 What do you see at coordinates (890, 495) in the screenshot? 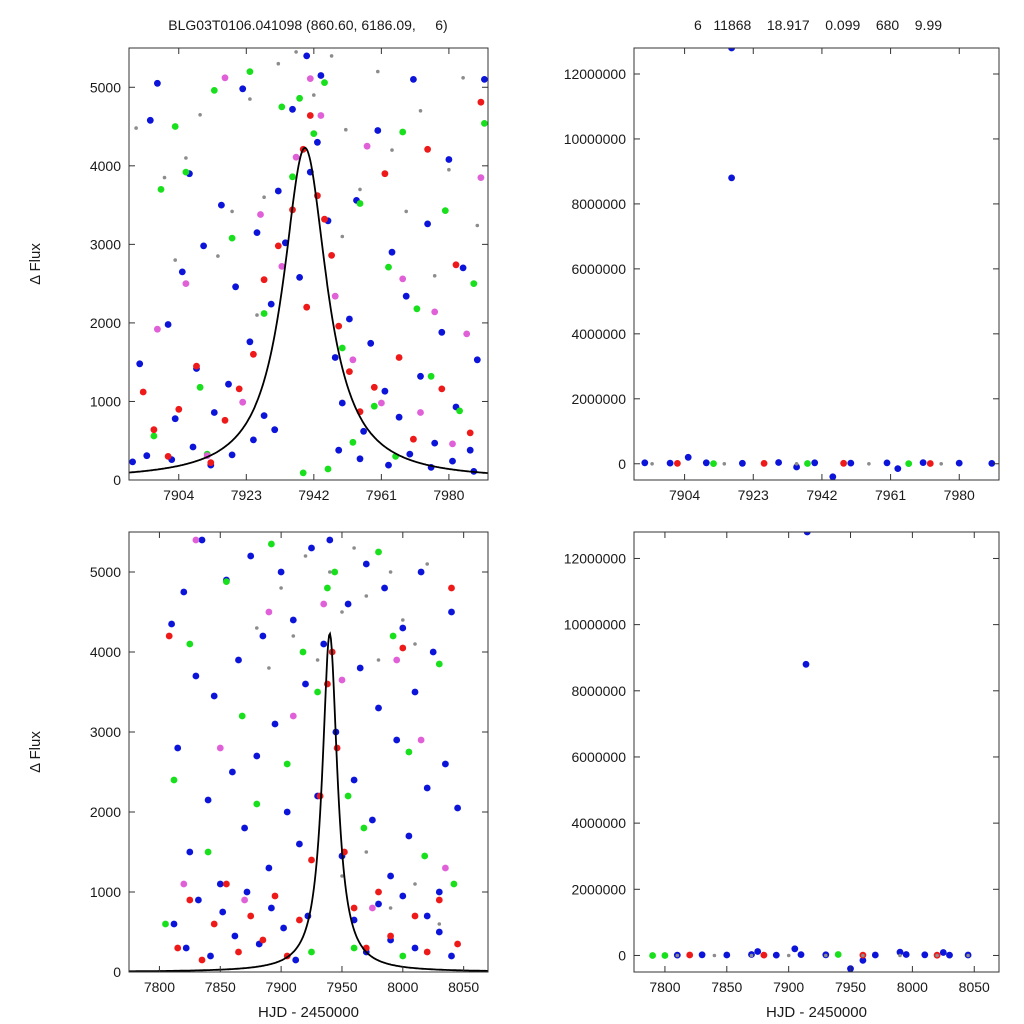
I see `x-tick-label: 7961` at bounding box center [890, 495].